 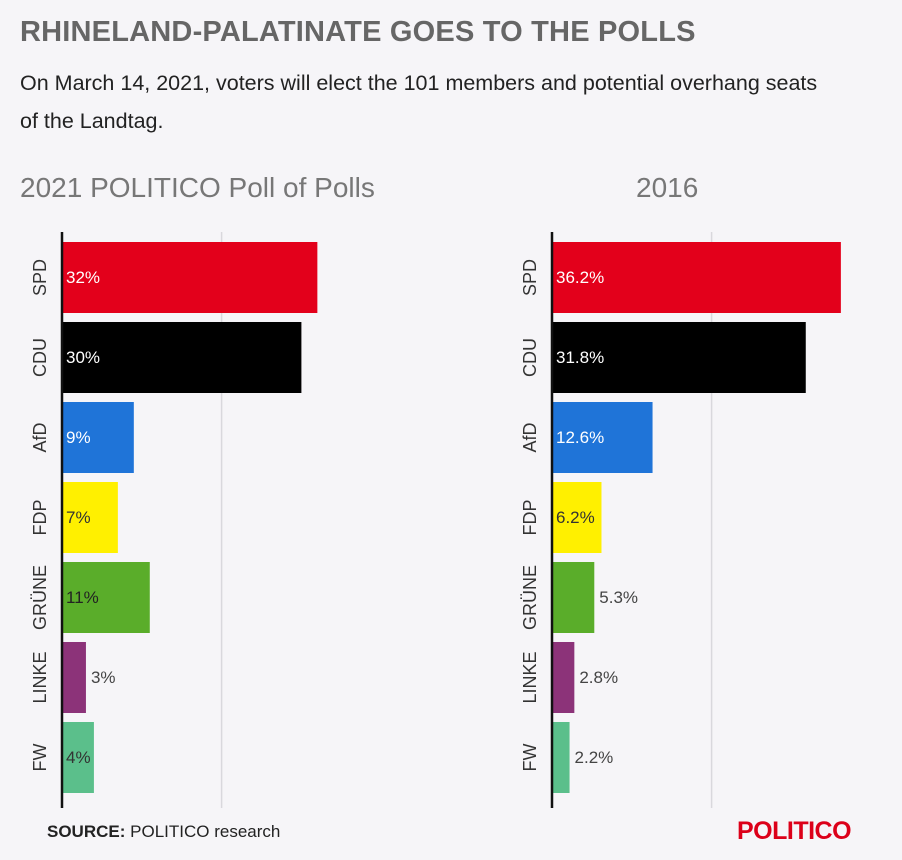 What do you see at coordinates (530, 757) in the screenshot?
I see `category-label-fw-2: FW` at bounding box center [530, 757].